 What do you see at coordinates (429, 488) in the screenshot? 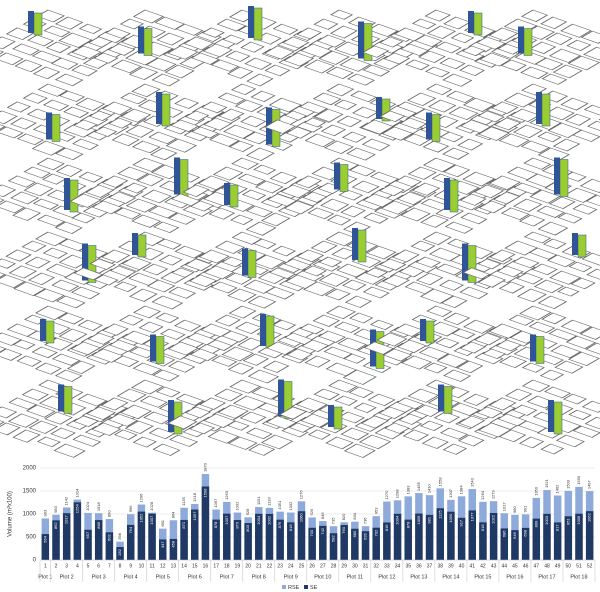
I see `value-label: 1410` at bounding box center [429, 488].